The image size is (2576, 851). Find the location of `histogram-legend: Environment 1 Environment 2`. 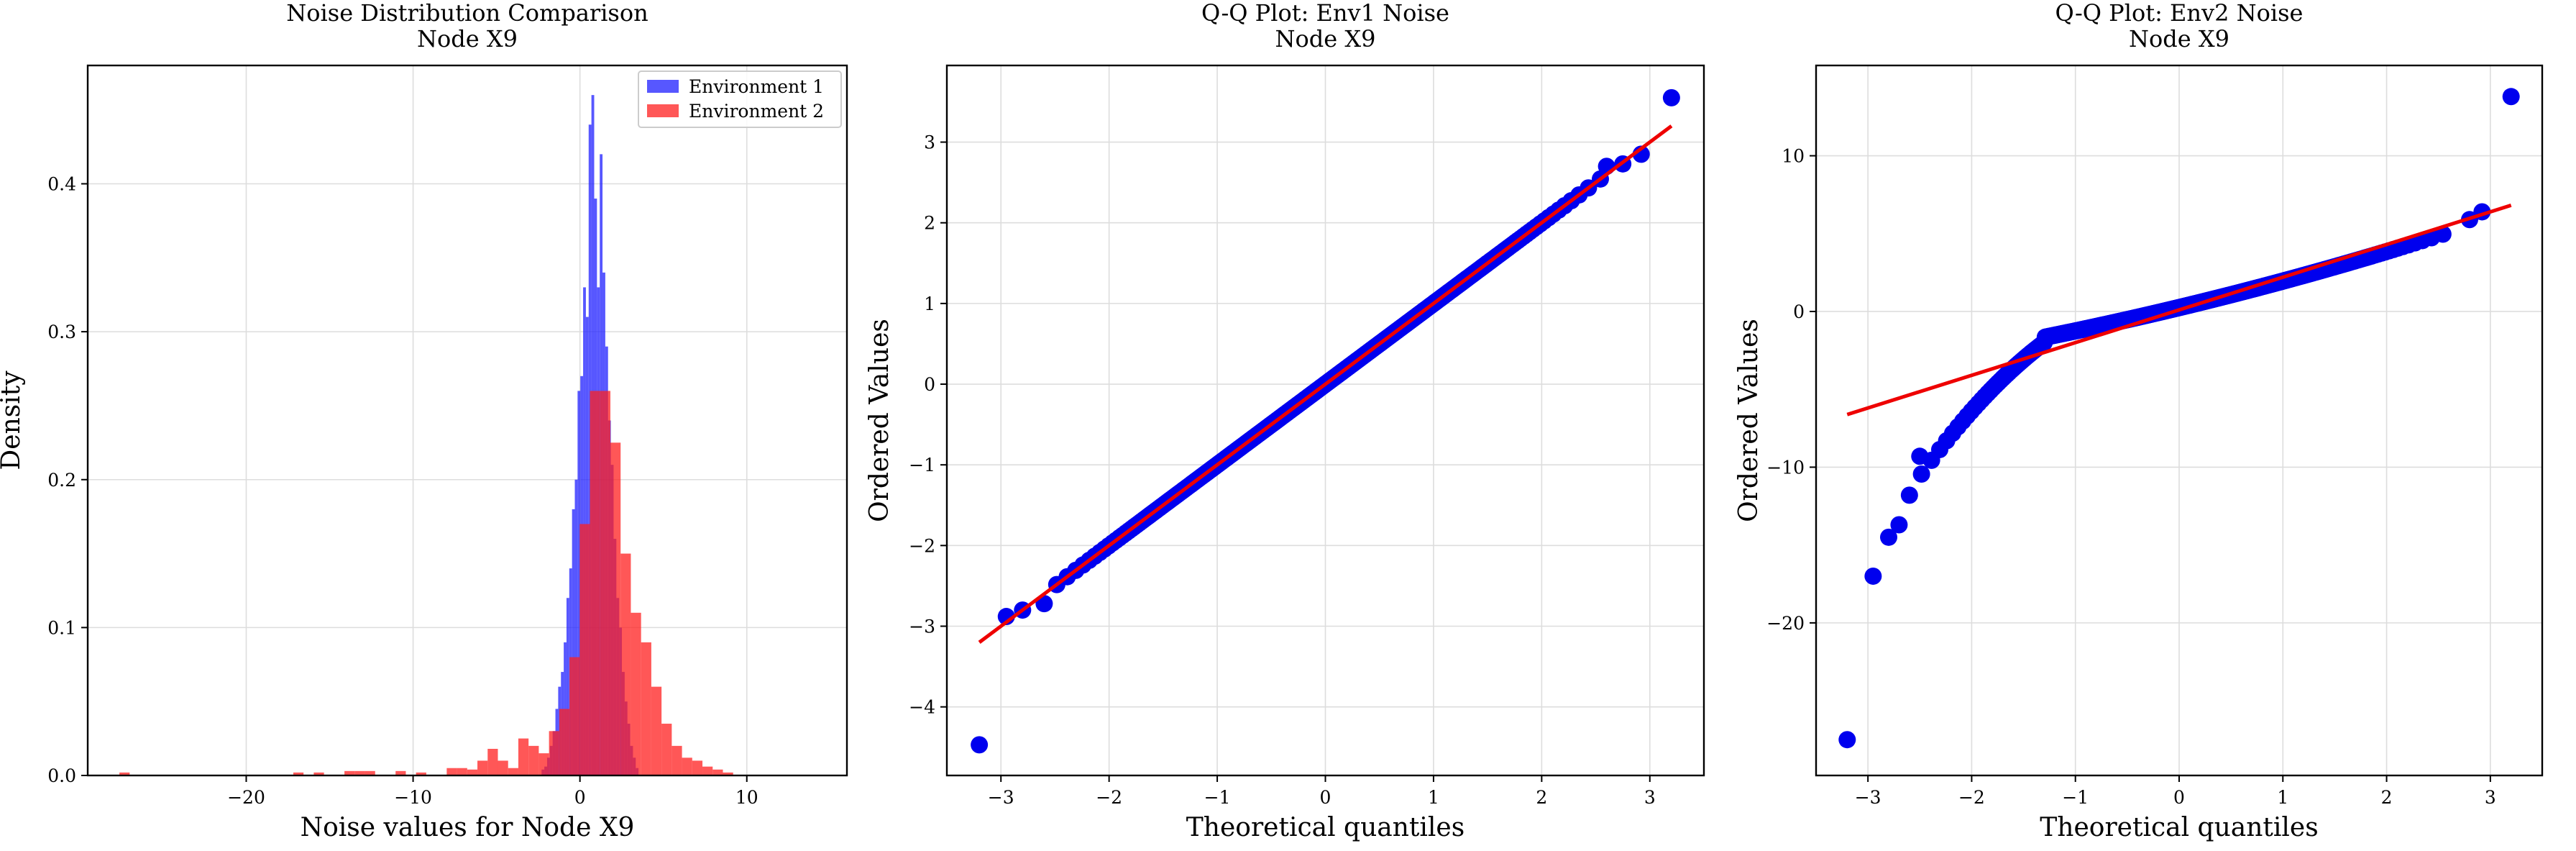

histogram-legend: Environment 1 Environment 2 is located at coordinates (740, 99).